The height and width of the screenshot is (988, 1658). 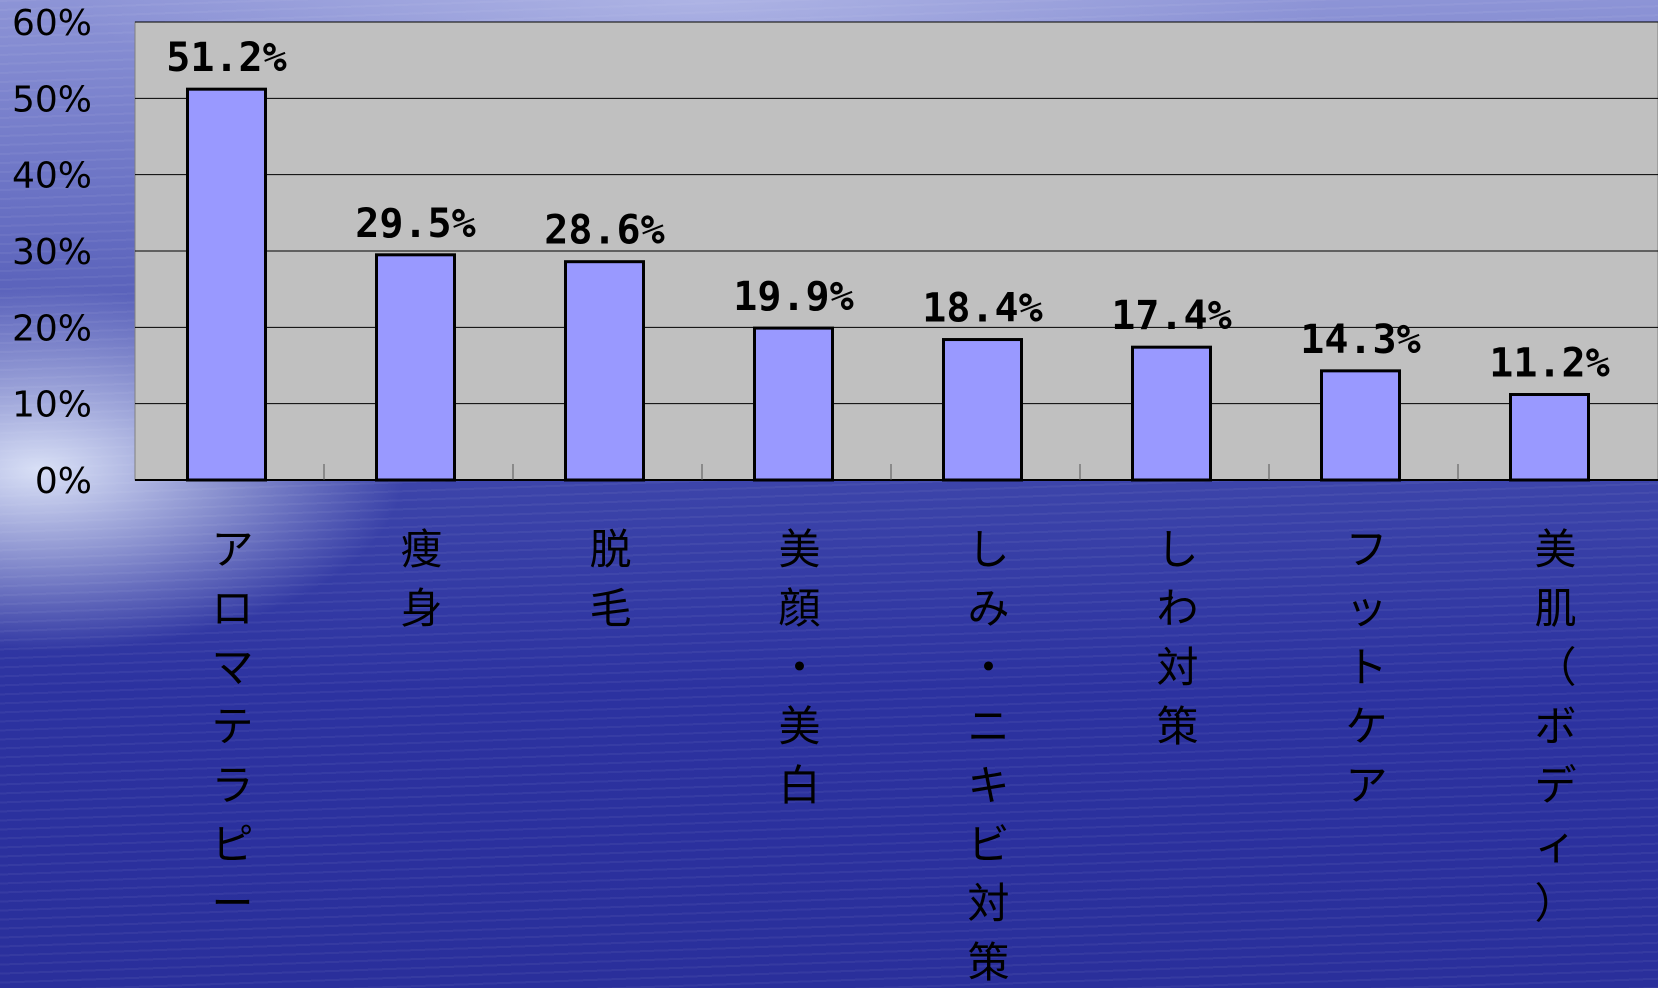 I want to click on data-label: 17.4%, so click(x=1171, y=316).